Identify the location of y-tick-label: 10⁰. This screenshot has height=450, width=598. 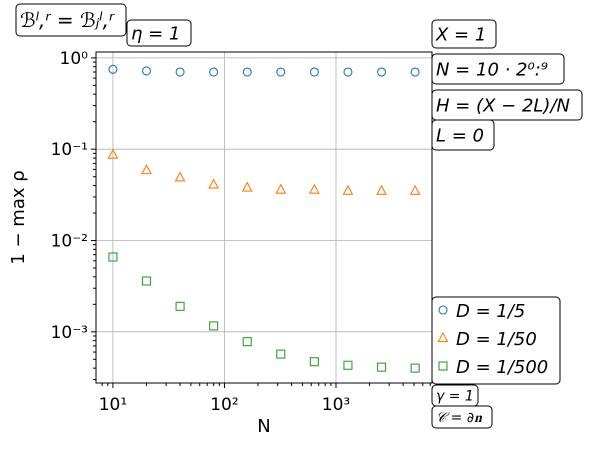
(74, 59).